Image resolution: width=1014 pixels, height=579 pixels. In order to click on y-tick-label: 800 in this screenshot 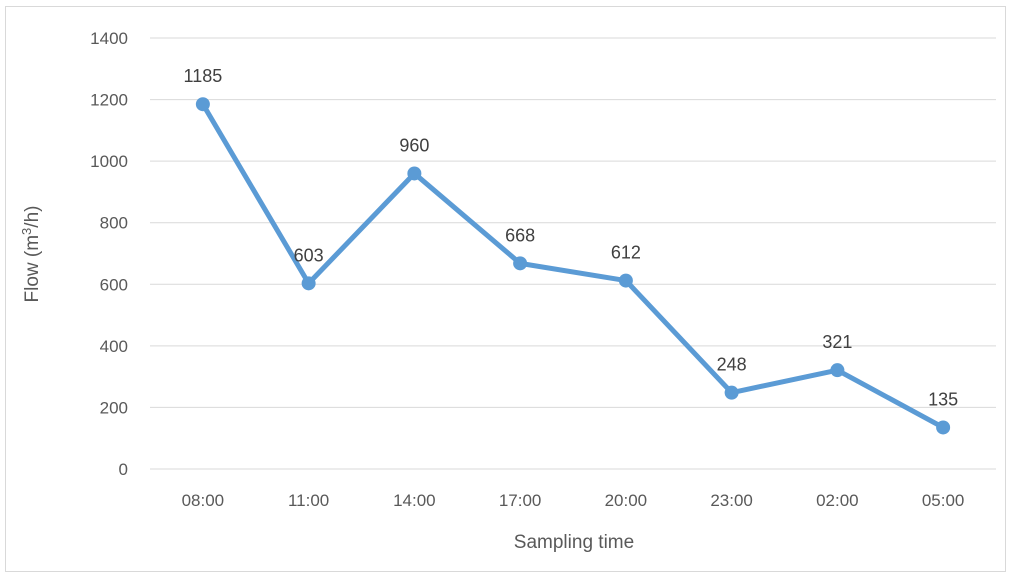, I will do `click(114, 223)`.